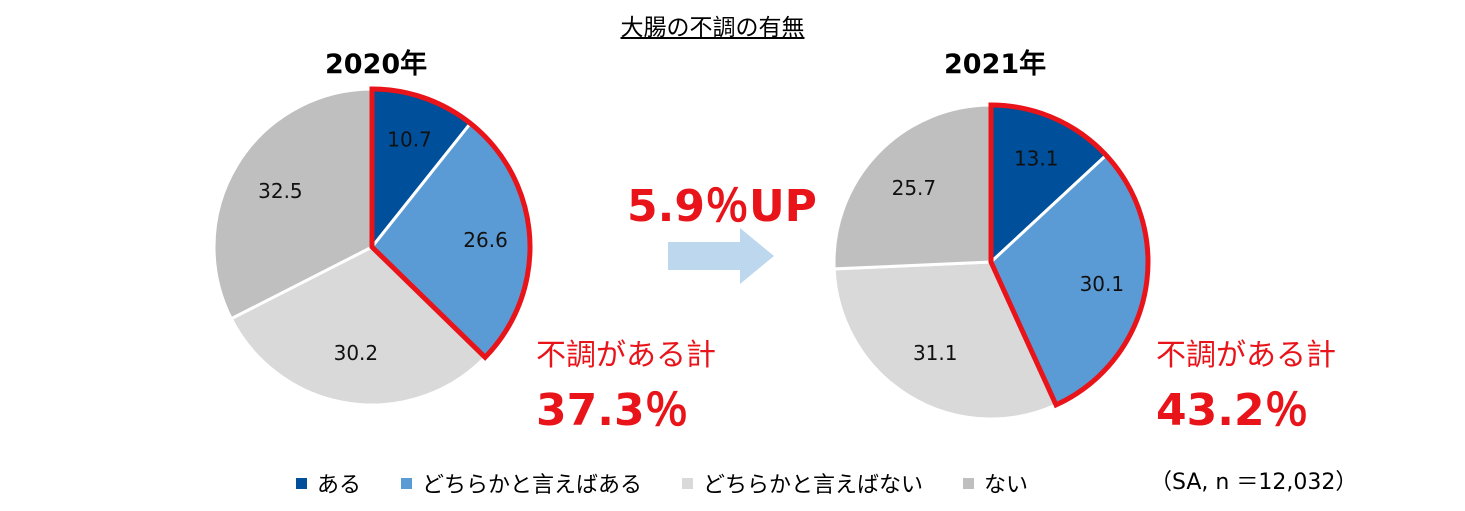  Describe the element at coordinates (339, 485) in the screenshot. I see `legend-label: ある` at that location.